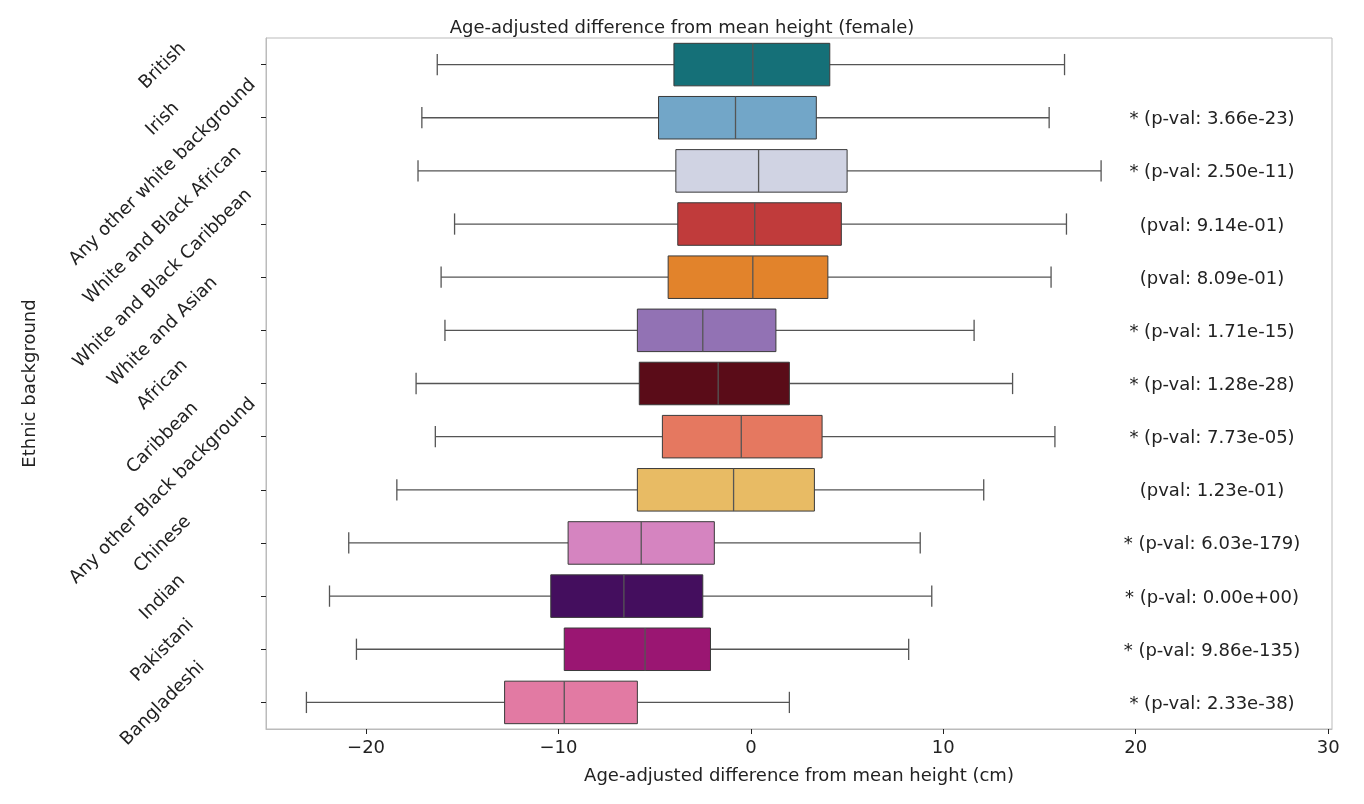  Describe the element at coordinates (1212, 118) in the screenshot. I see `annotation: * (p-val: 3.66e-23)` at that location.